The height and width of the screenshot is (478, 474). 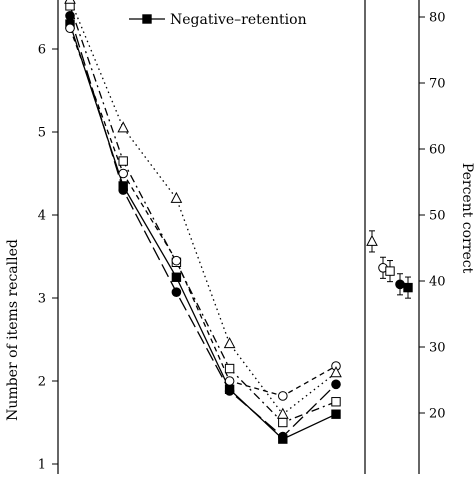 What do you see at coordinates (437, 150) in the screenshot?
I see `right-y-tick-label: 60` at bounding box center [437, 150].